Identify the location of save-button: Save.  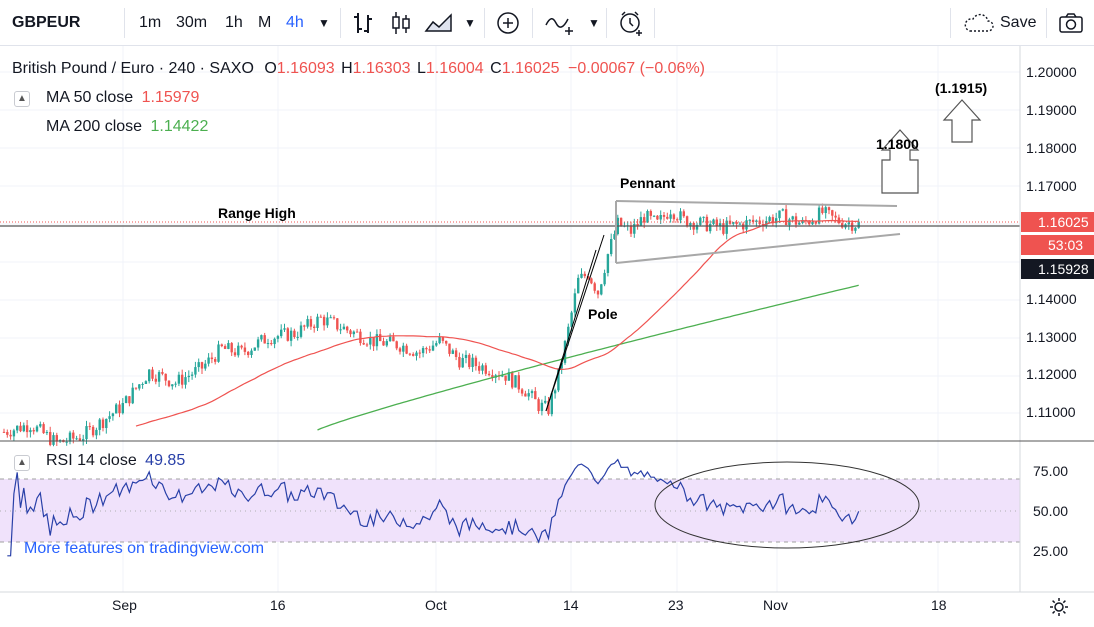
(1018, 22).